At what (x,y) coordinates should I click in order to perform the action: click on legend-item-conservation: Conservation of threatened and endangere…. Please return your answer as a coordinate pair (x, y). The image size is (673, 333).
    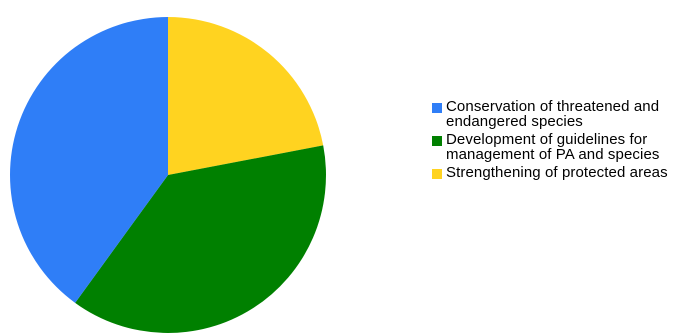
    Looking at the image, I should click on (551, 114).